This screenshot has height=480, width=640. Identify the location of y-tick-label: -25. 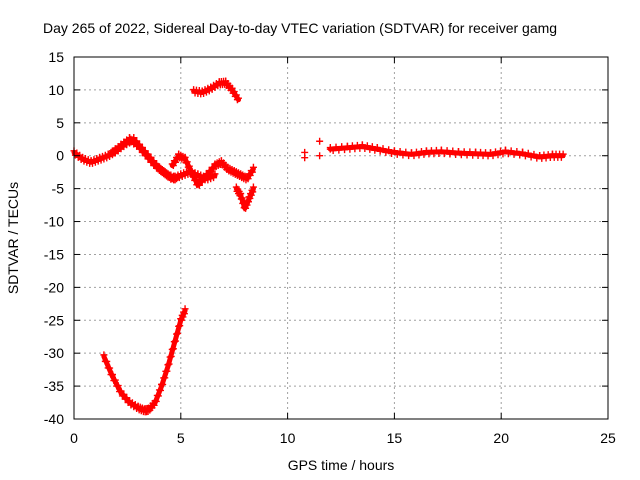
(54, 320).